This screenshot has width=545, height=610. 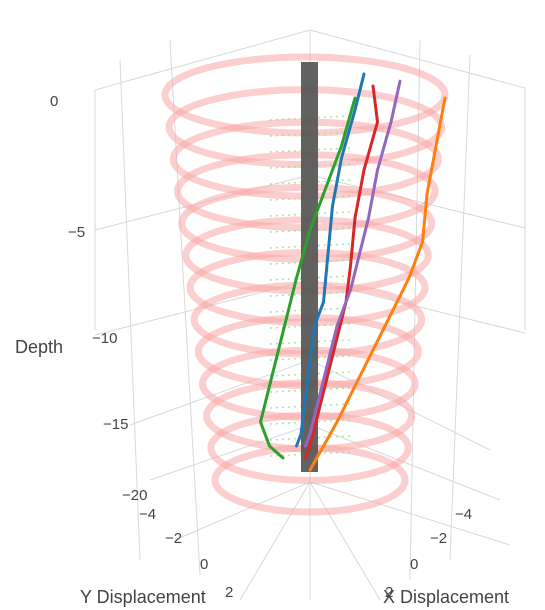 I want to click on pile, so click(x=309, y=267).